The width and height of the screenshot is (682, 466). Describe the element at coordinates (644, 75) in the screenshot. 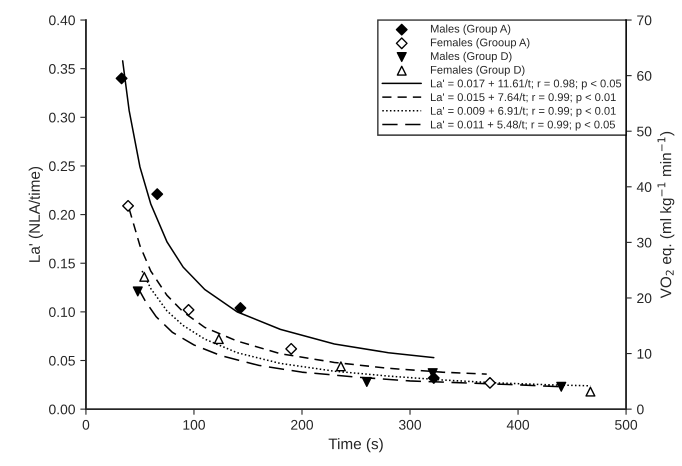

I see `y2-tick-label: 60` at that location.